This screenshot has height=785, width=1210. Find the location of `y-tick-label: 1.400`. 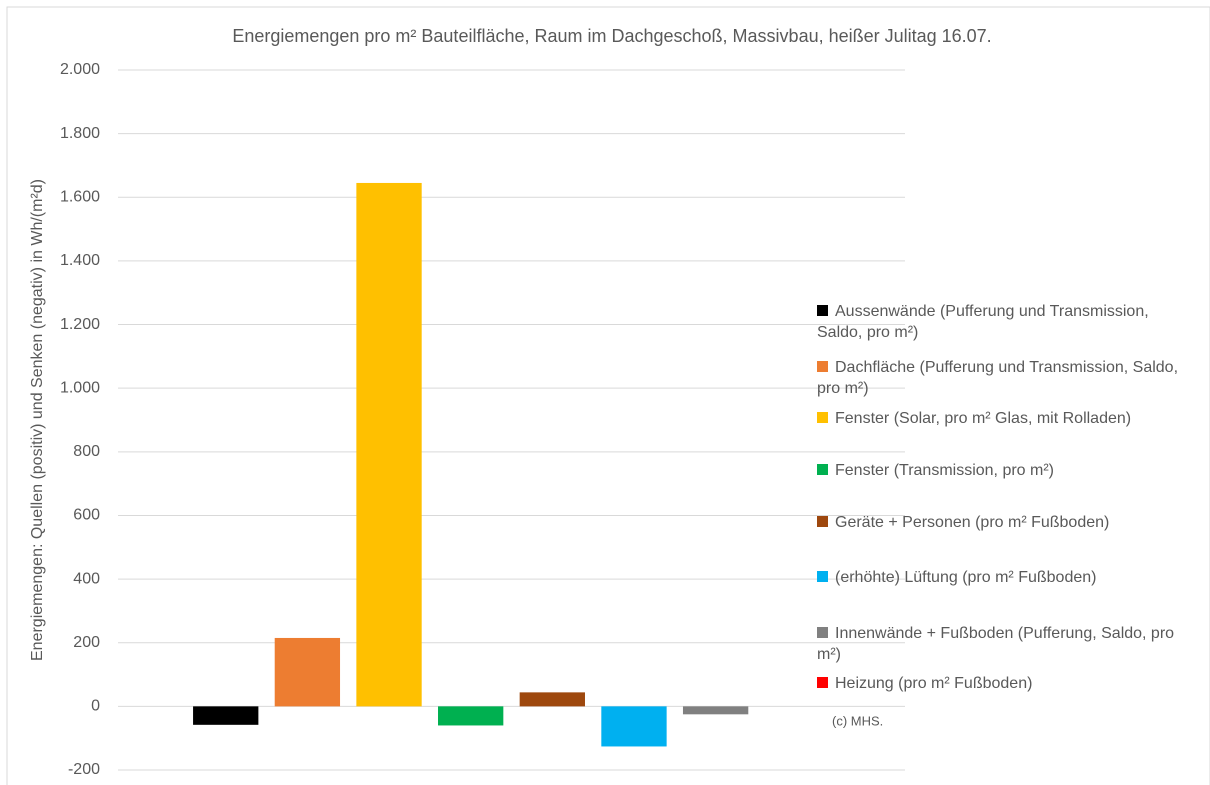

y-tick-label: 1.400 is located at coordinates (80, 260).